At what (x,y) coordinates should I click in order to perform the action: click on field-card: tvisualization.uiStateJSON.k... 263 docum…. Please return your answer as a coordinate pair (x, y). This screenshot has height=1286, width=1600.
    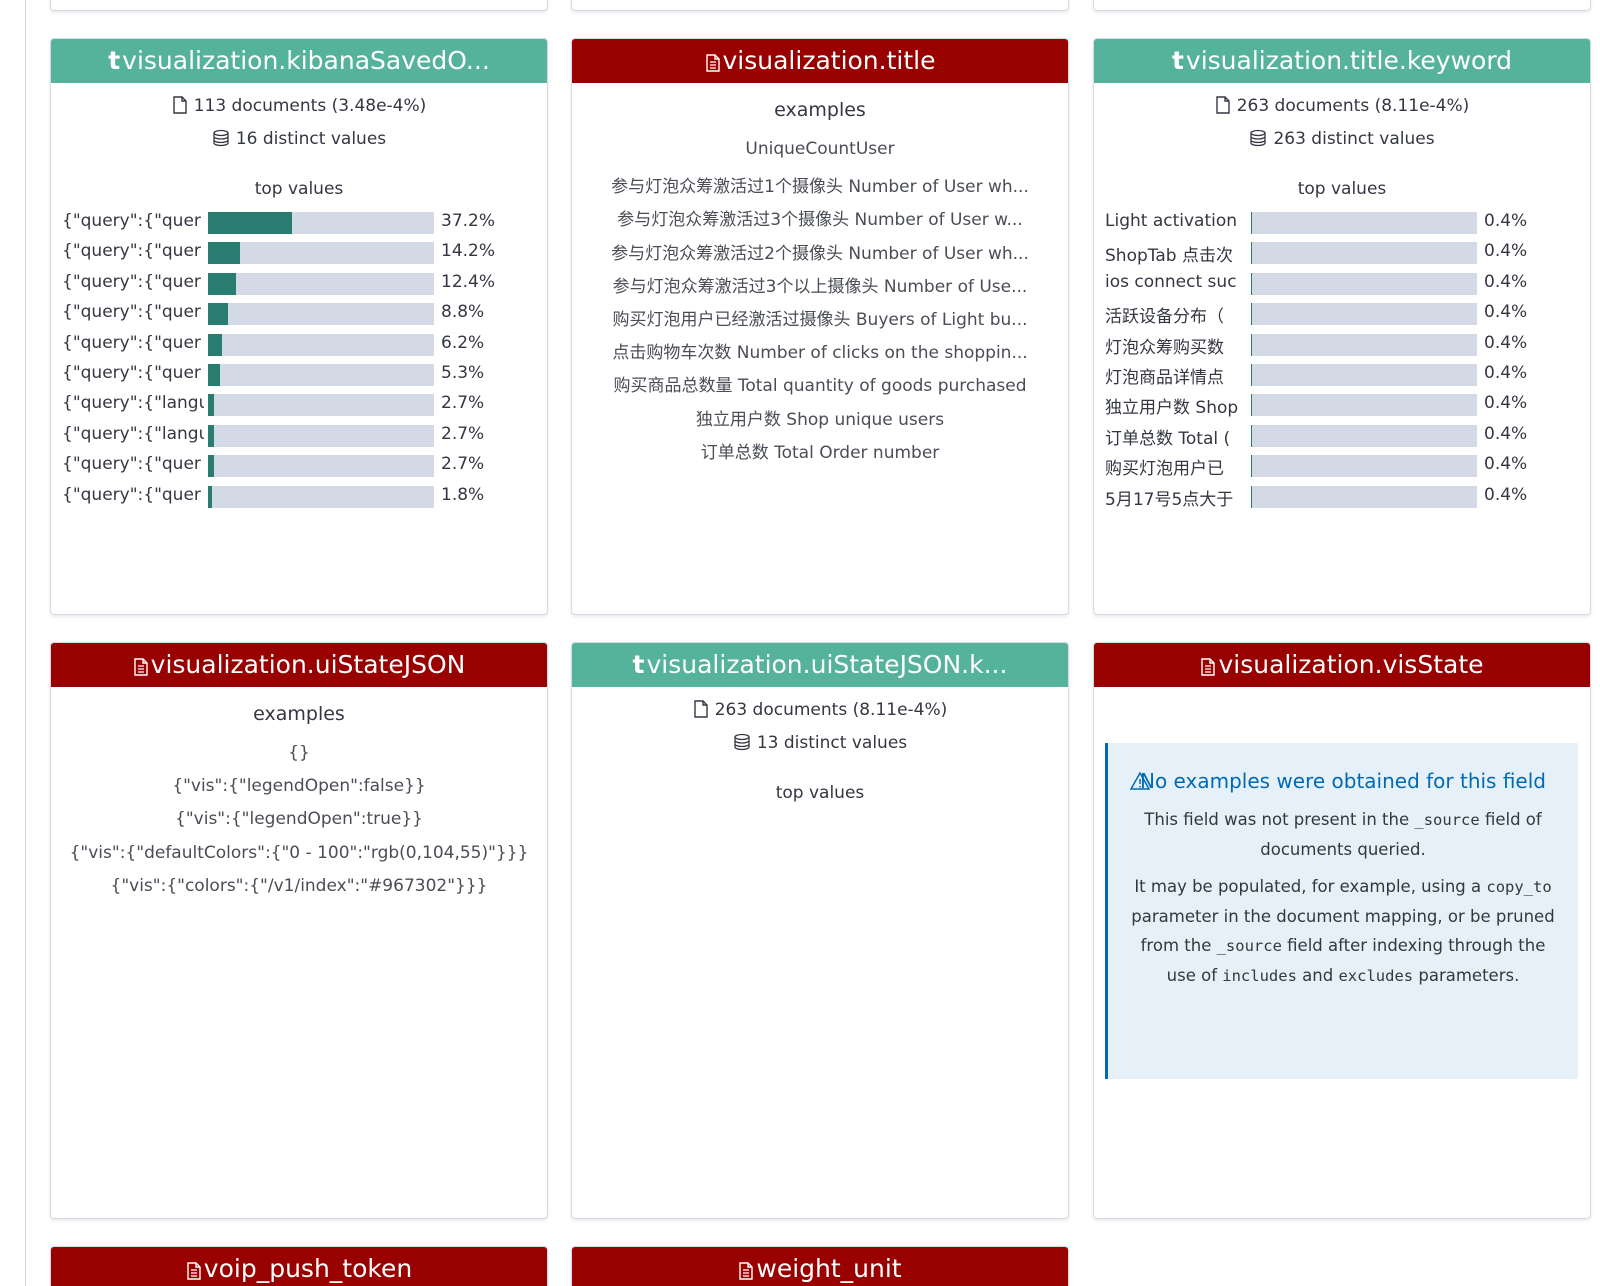
    Looking at the image, I should click on (820, 930).